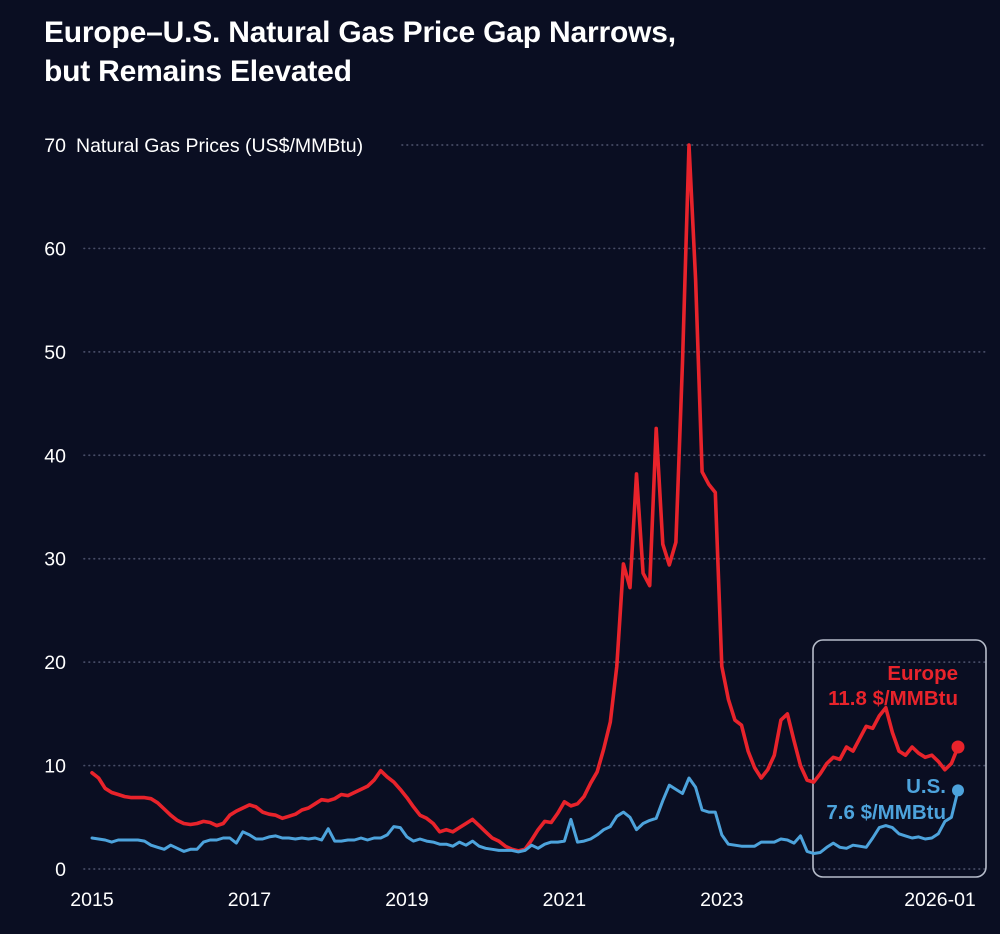 Image resolution: width=1000 pixels, height=934 pixels. What do you see at coordinates (525, 815) in the screenshot?
I see `us-line` at bounding box center [525, 815].